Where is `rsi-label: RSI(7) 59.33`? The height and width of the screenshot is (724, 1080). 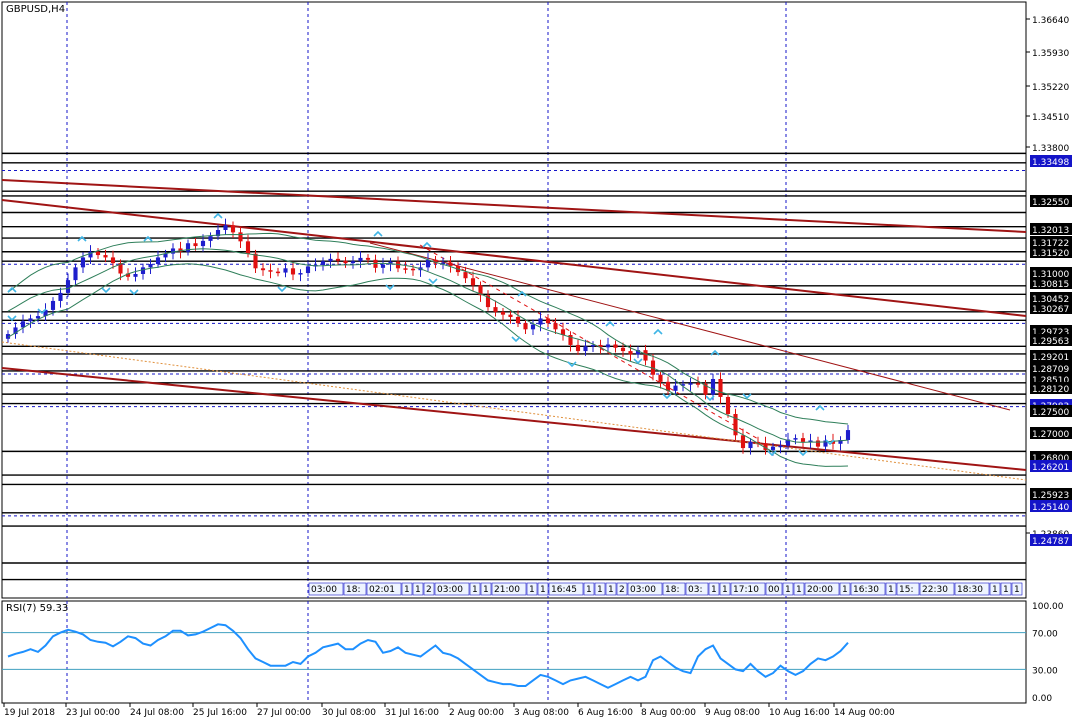
rsi-label: RSI(7) 59.33 is located at coordinates (37, 608).